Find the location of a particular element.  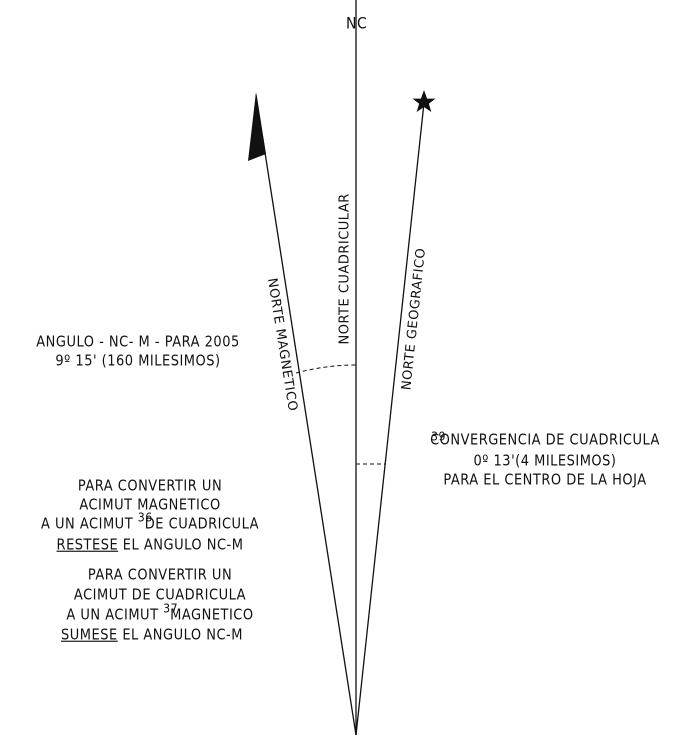

restese-line-3: A UN ACIMUT 36DE CUADRICULA is located at coordinates (150, 524).